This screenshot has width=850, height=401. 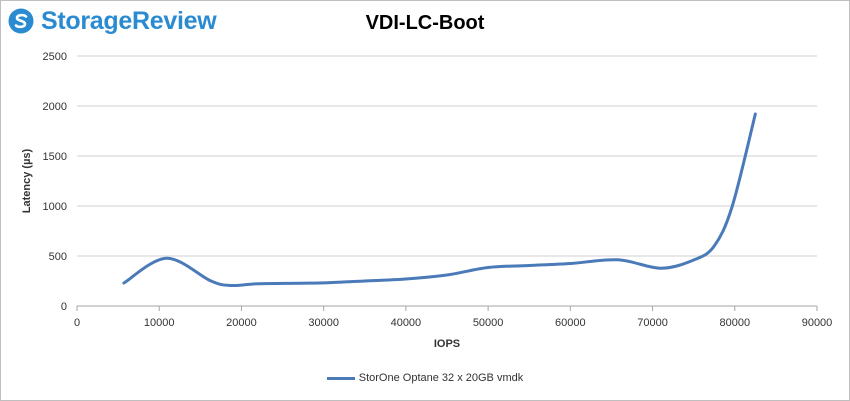 I want to click on y-tick-label: 2000, so click(x=55, y=107).